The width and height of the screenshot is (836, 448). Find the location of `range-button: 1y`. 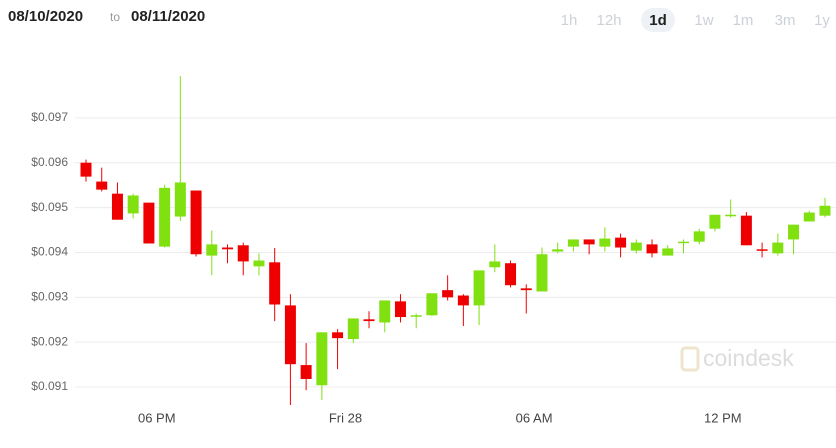

range-button: 1y is located at coordinates (822, 20).